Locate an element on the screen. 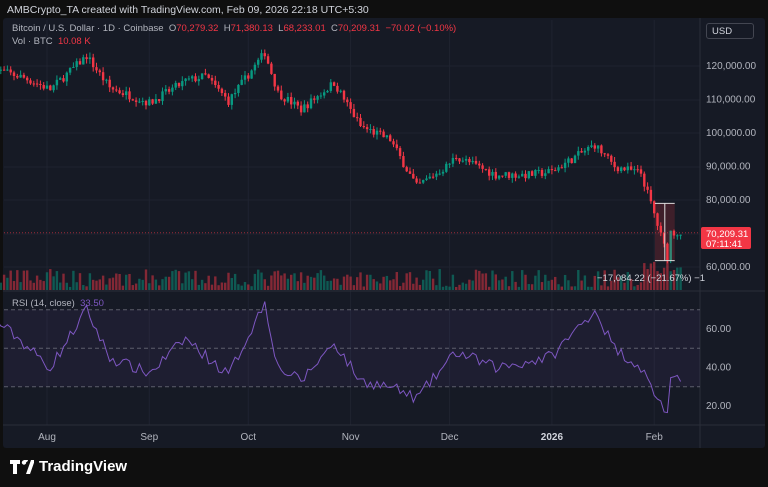  currency-button: USD is located at coordinates (730, 31).